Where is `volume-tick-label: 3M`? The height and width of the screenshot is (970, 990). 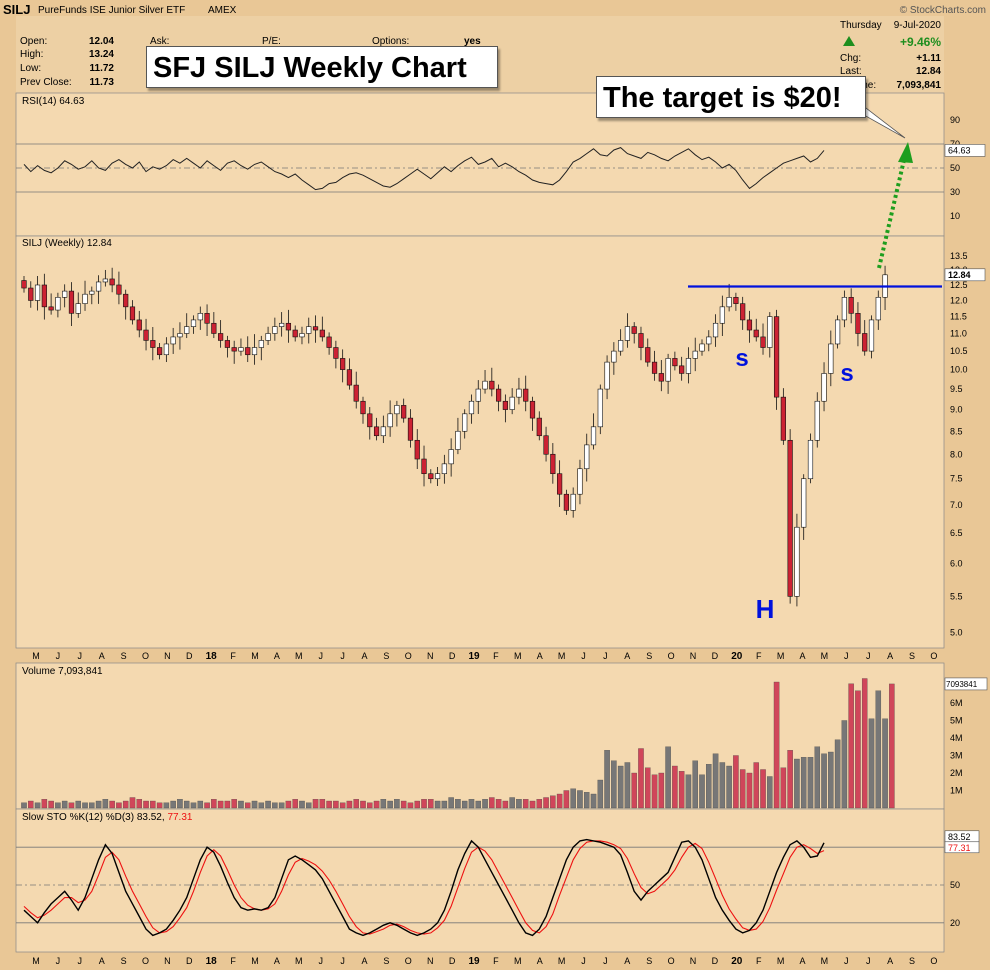
volume-tick-label: 3M is located at coordinates (956, 756).